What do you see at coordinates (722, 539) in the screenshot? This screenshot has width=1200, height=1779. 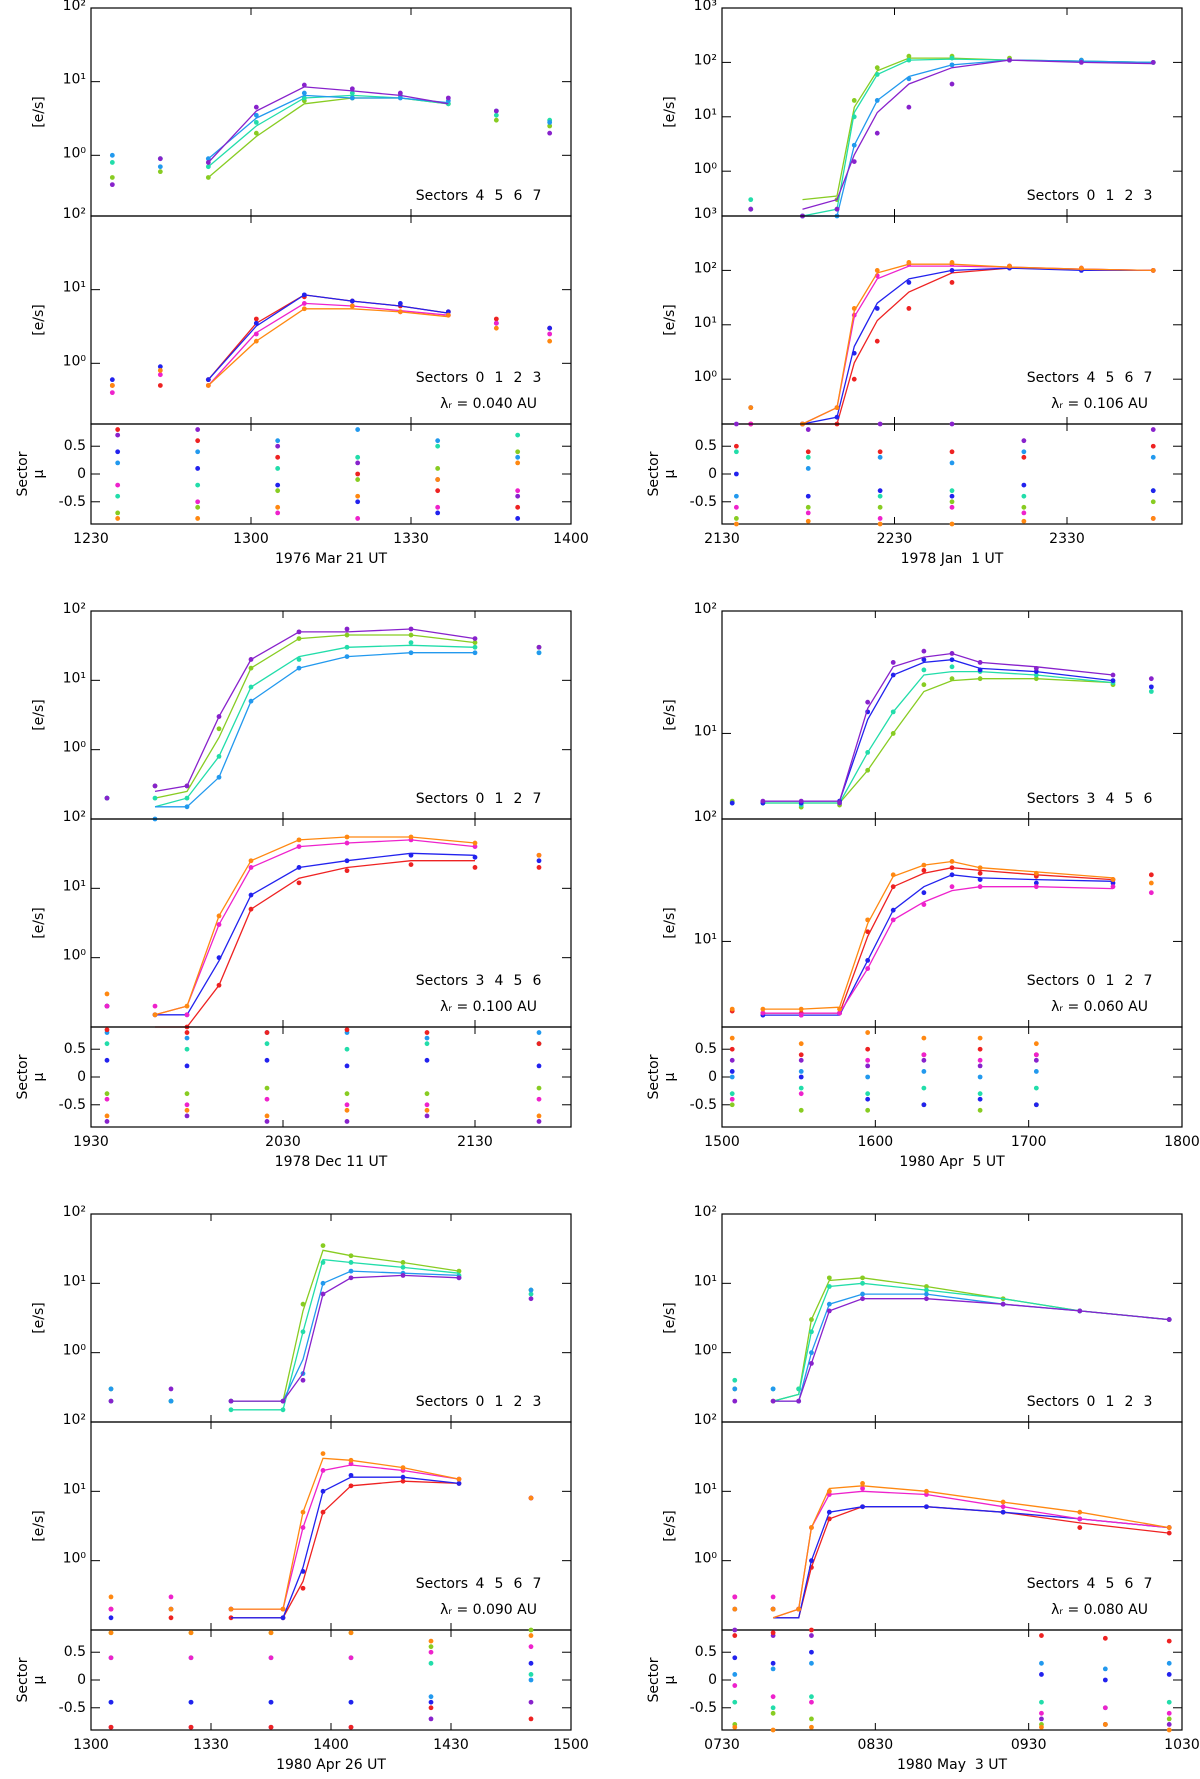 I see `x-tick-label: 2130` at bounding box center [722, 539].